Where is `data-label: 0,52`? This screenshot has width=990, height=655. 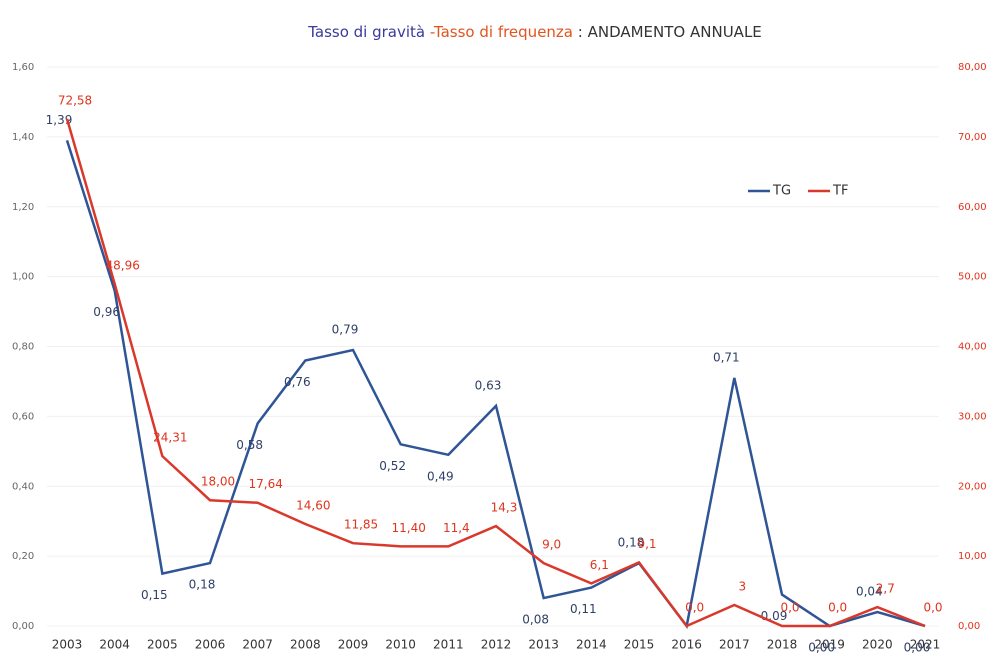 data-label: 0,52 is located at coordinates (392, 466).